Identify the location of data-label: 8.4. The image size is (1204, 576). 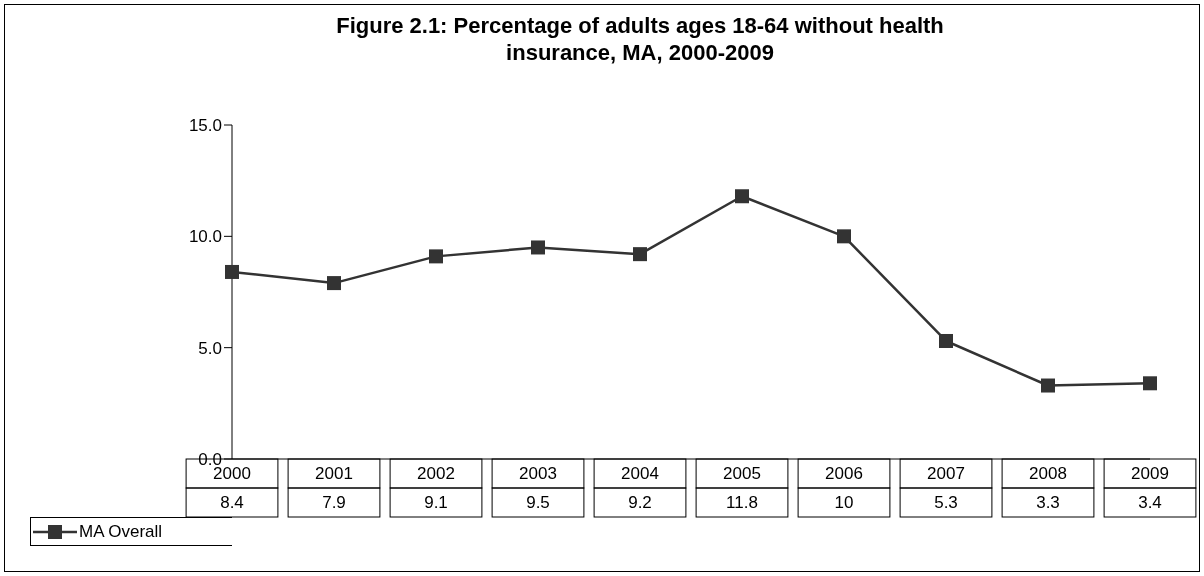
(232, 502).